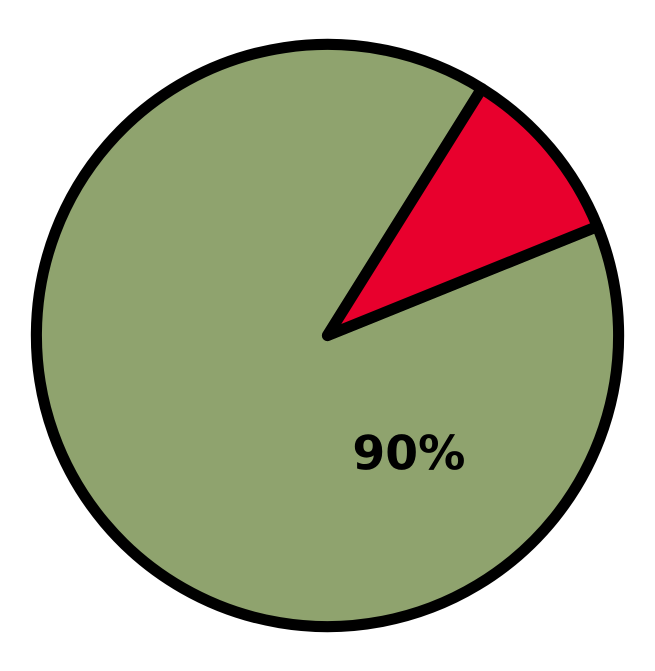  Describe the element at coordinates (409, 452) in the screenshot. I see `data-label: 90%` at that location.